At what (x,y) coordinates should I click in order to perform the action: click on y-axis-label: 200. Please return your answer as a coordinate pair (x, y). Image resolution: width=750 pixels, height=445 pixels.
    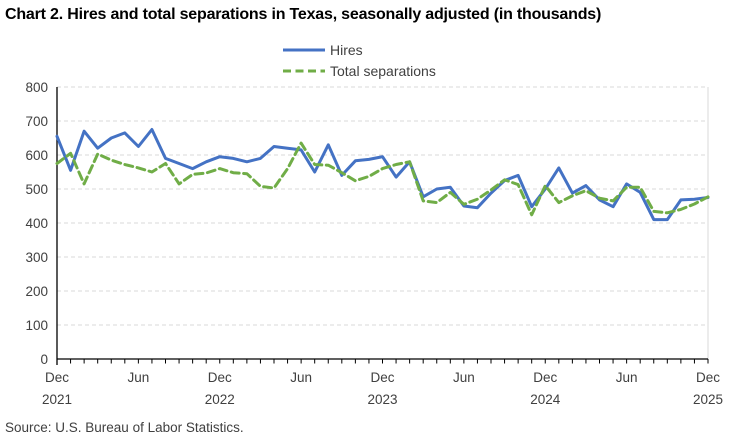
    Looking at the image, I should click on (36, 291).